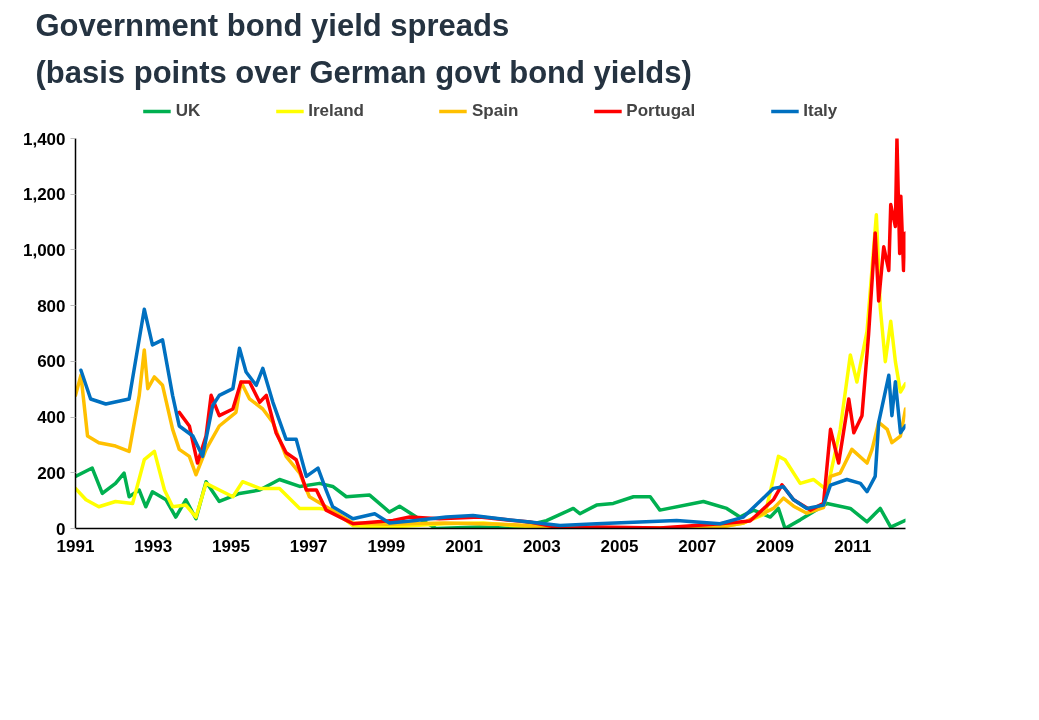 The image size is (1039, 720). What do you see at coordinates (231, 546) in the screenshot?
I see `x-tick-label: 1995` at bounding box center [231, 546].